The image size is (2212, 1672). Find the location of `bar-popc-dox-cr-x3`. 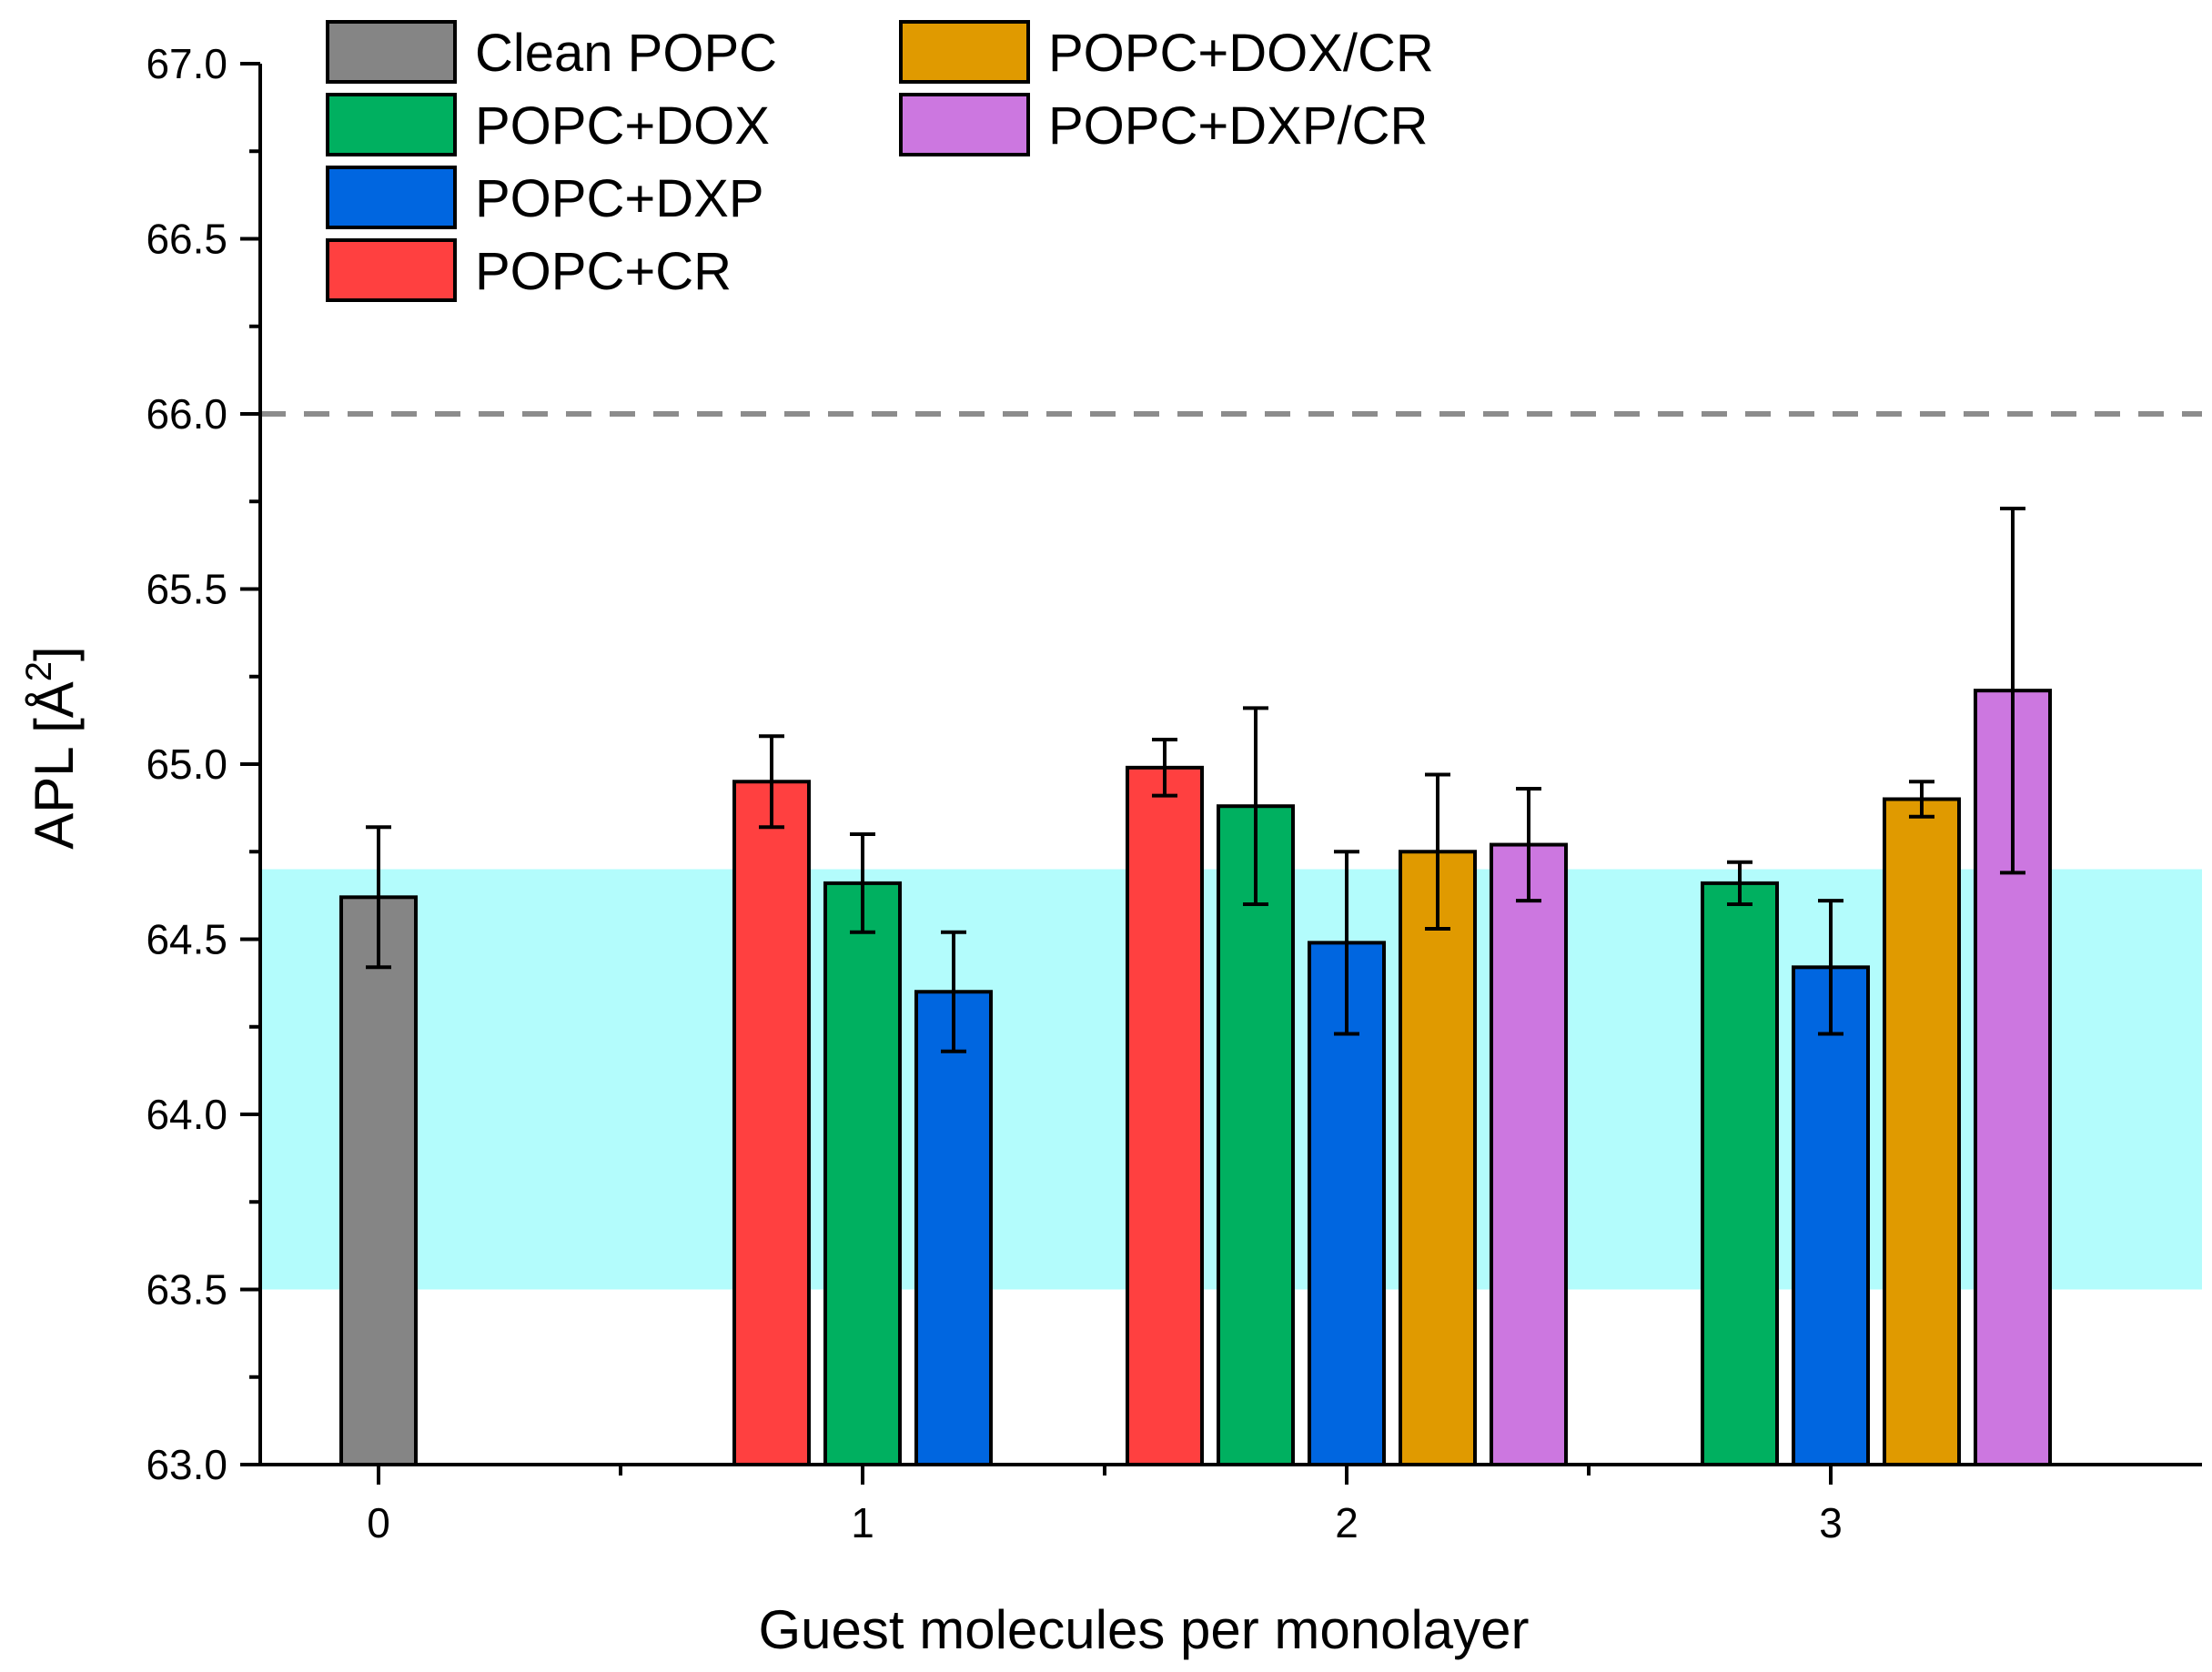

bar-popc-dox-cr-x3 is located at coordinates (1922, 1131).